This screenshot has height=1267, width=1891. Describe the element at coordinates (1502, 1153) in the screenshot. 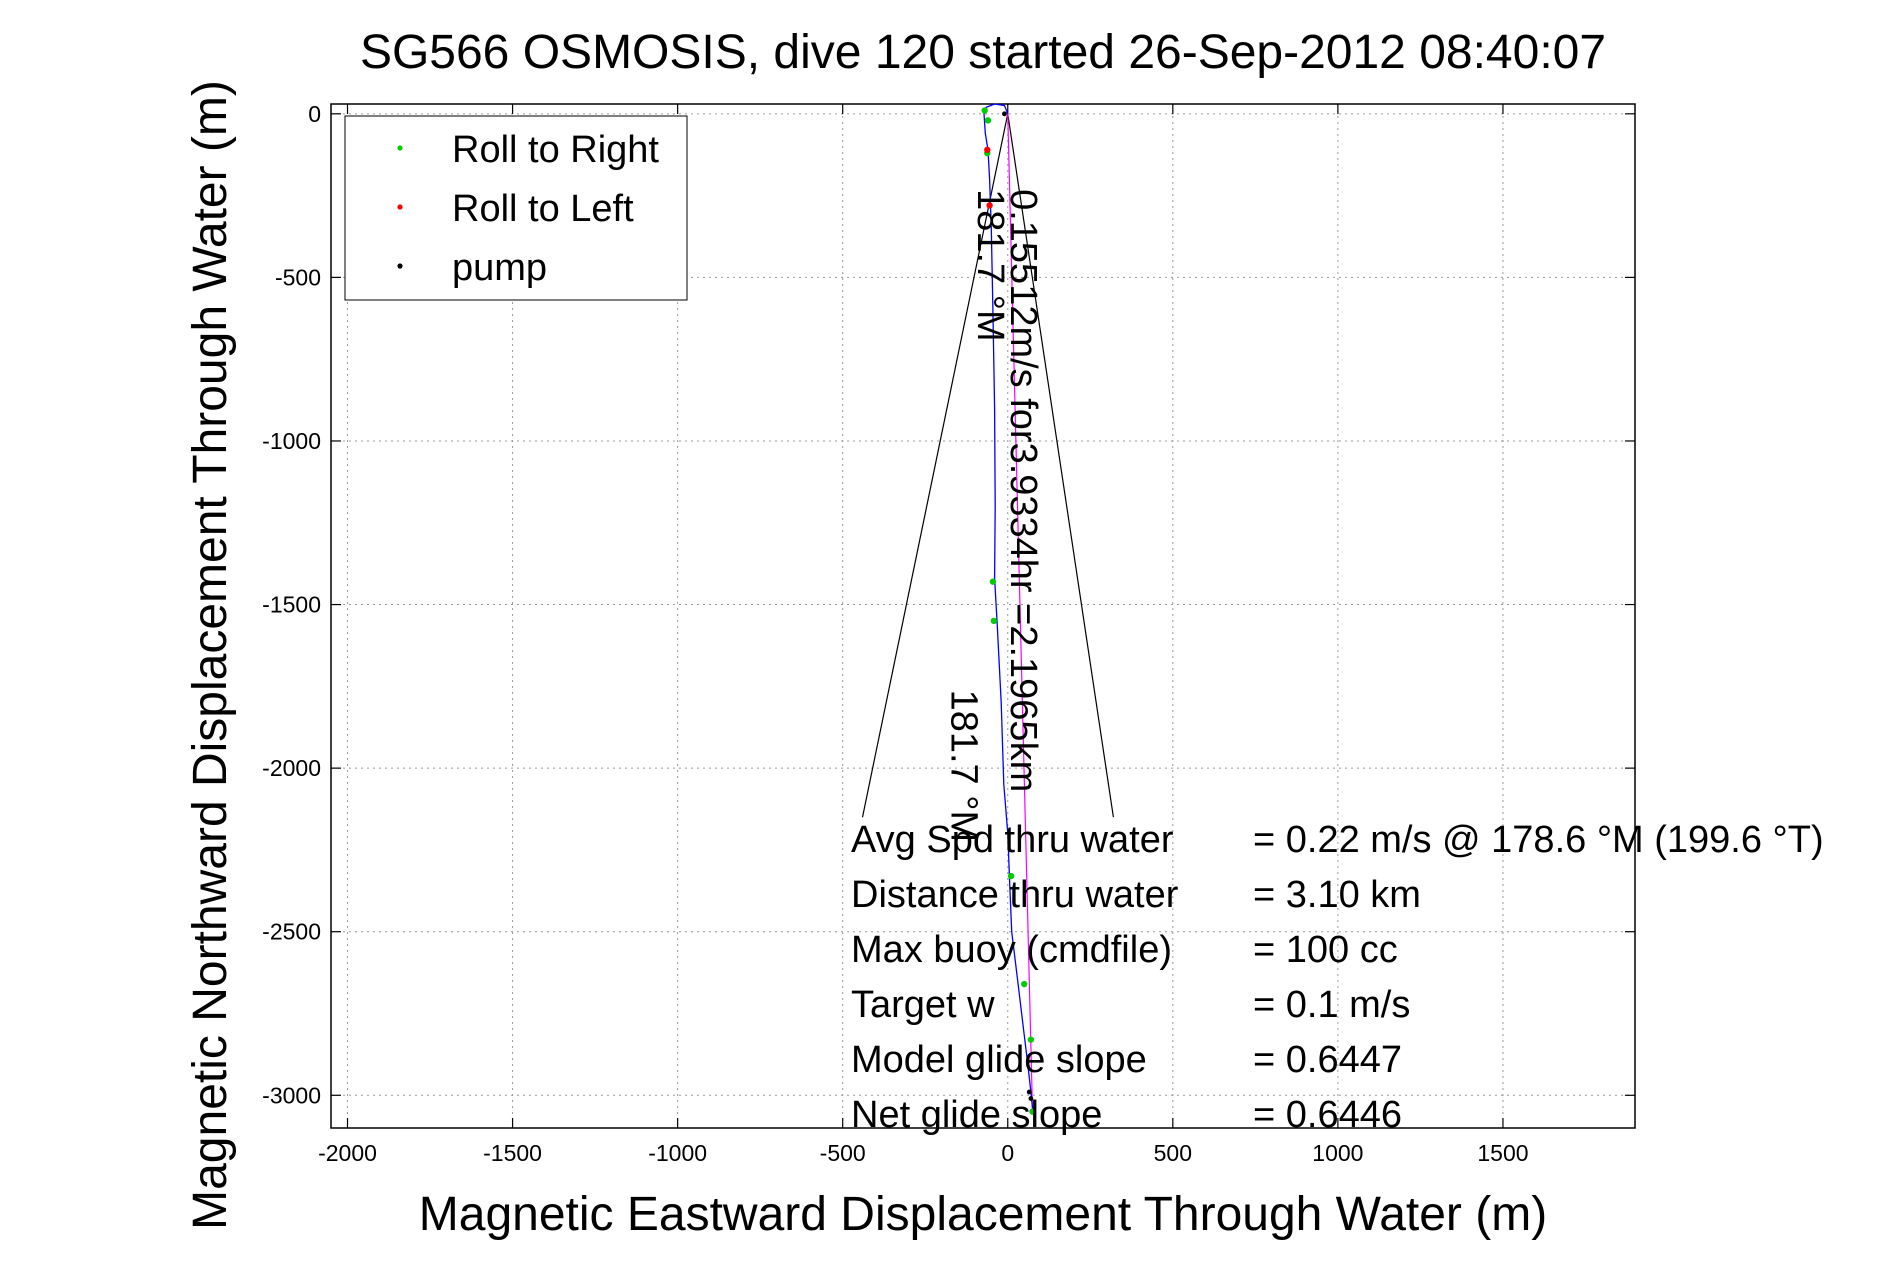

I see `x-tick-label: 1500` at that location.